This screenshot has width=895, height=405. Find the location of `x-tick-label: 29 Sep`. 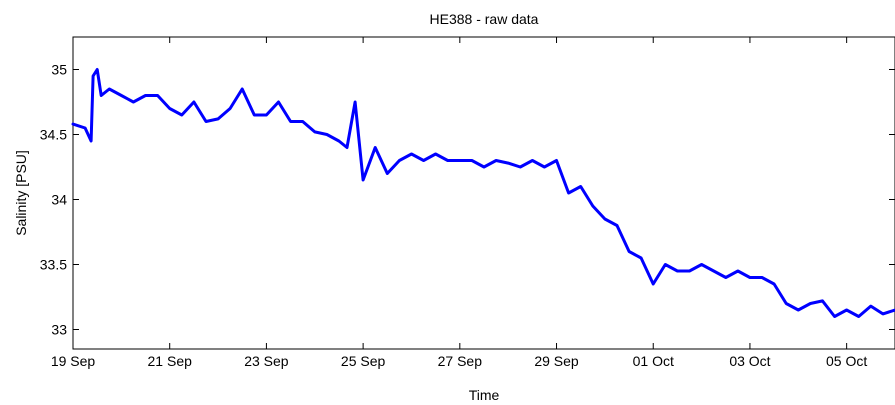

x-tick-label: 29 Sep is located at coordinates (556, 361).